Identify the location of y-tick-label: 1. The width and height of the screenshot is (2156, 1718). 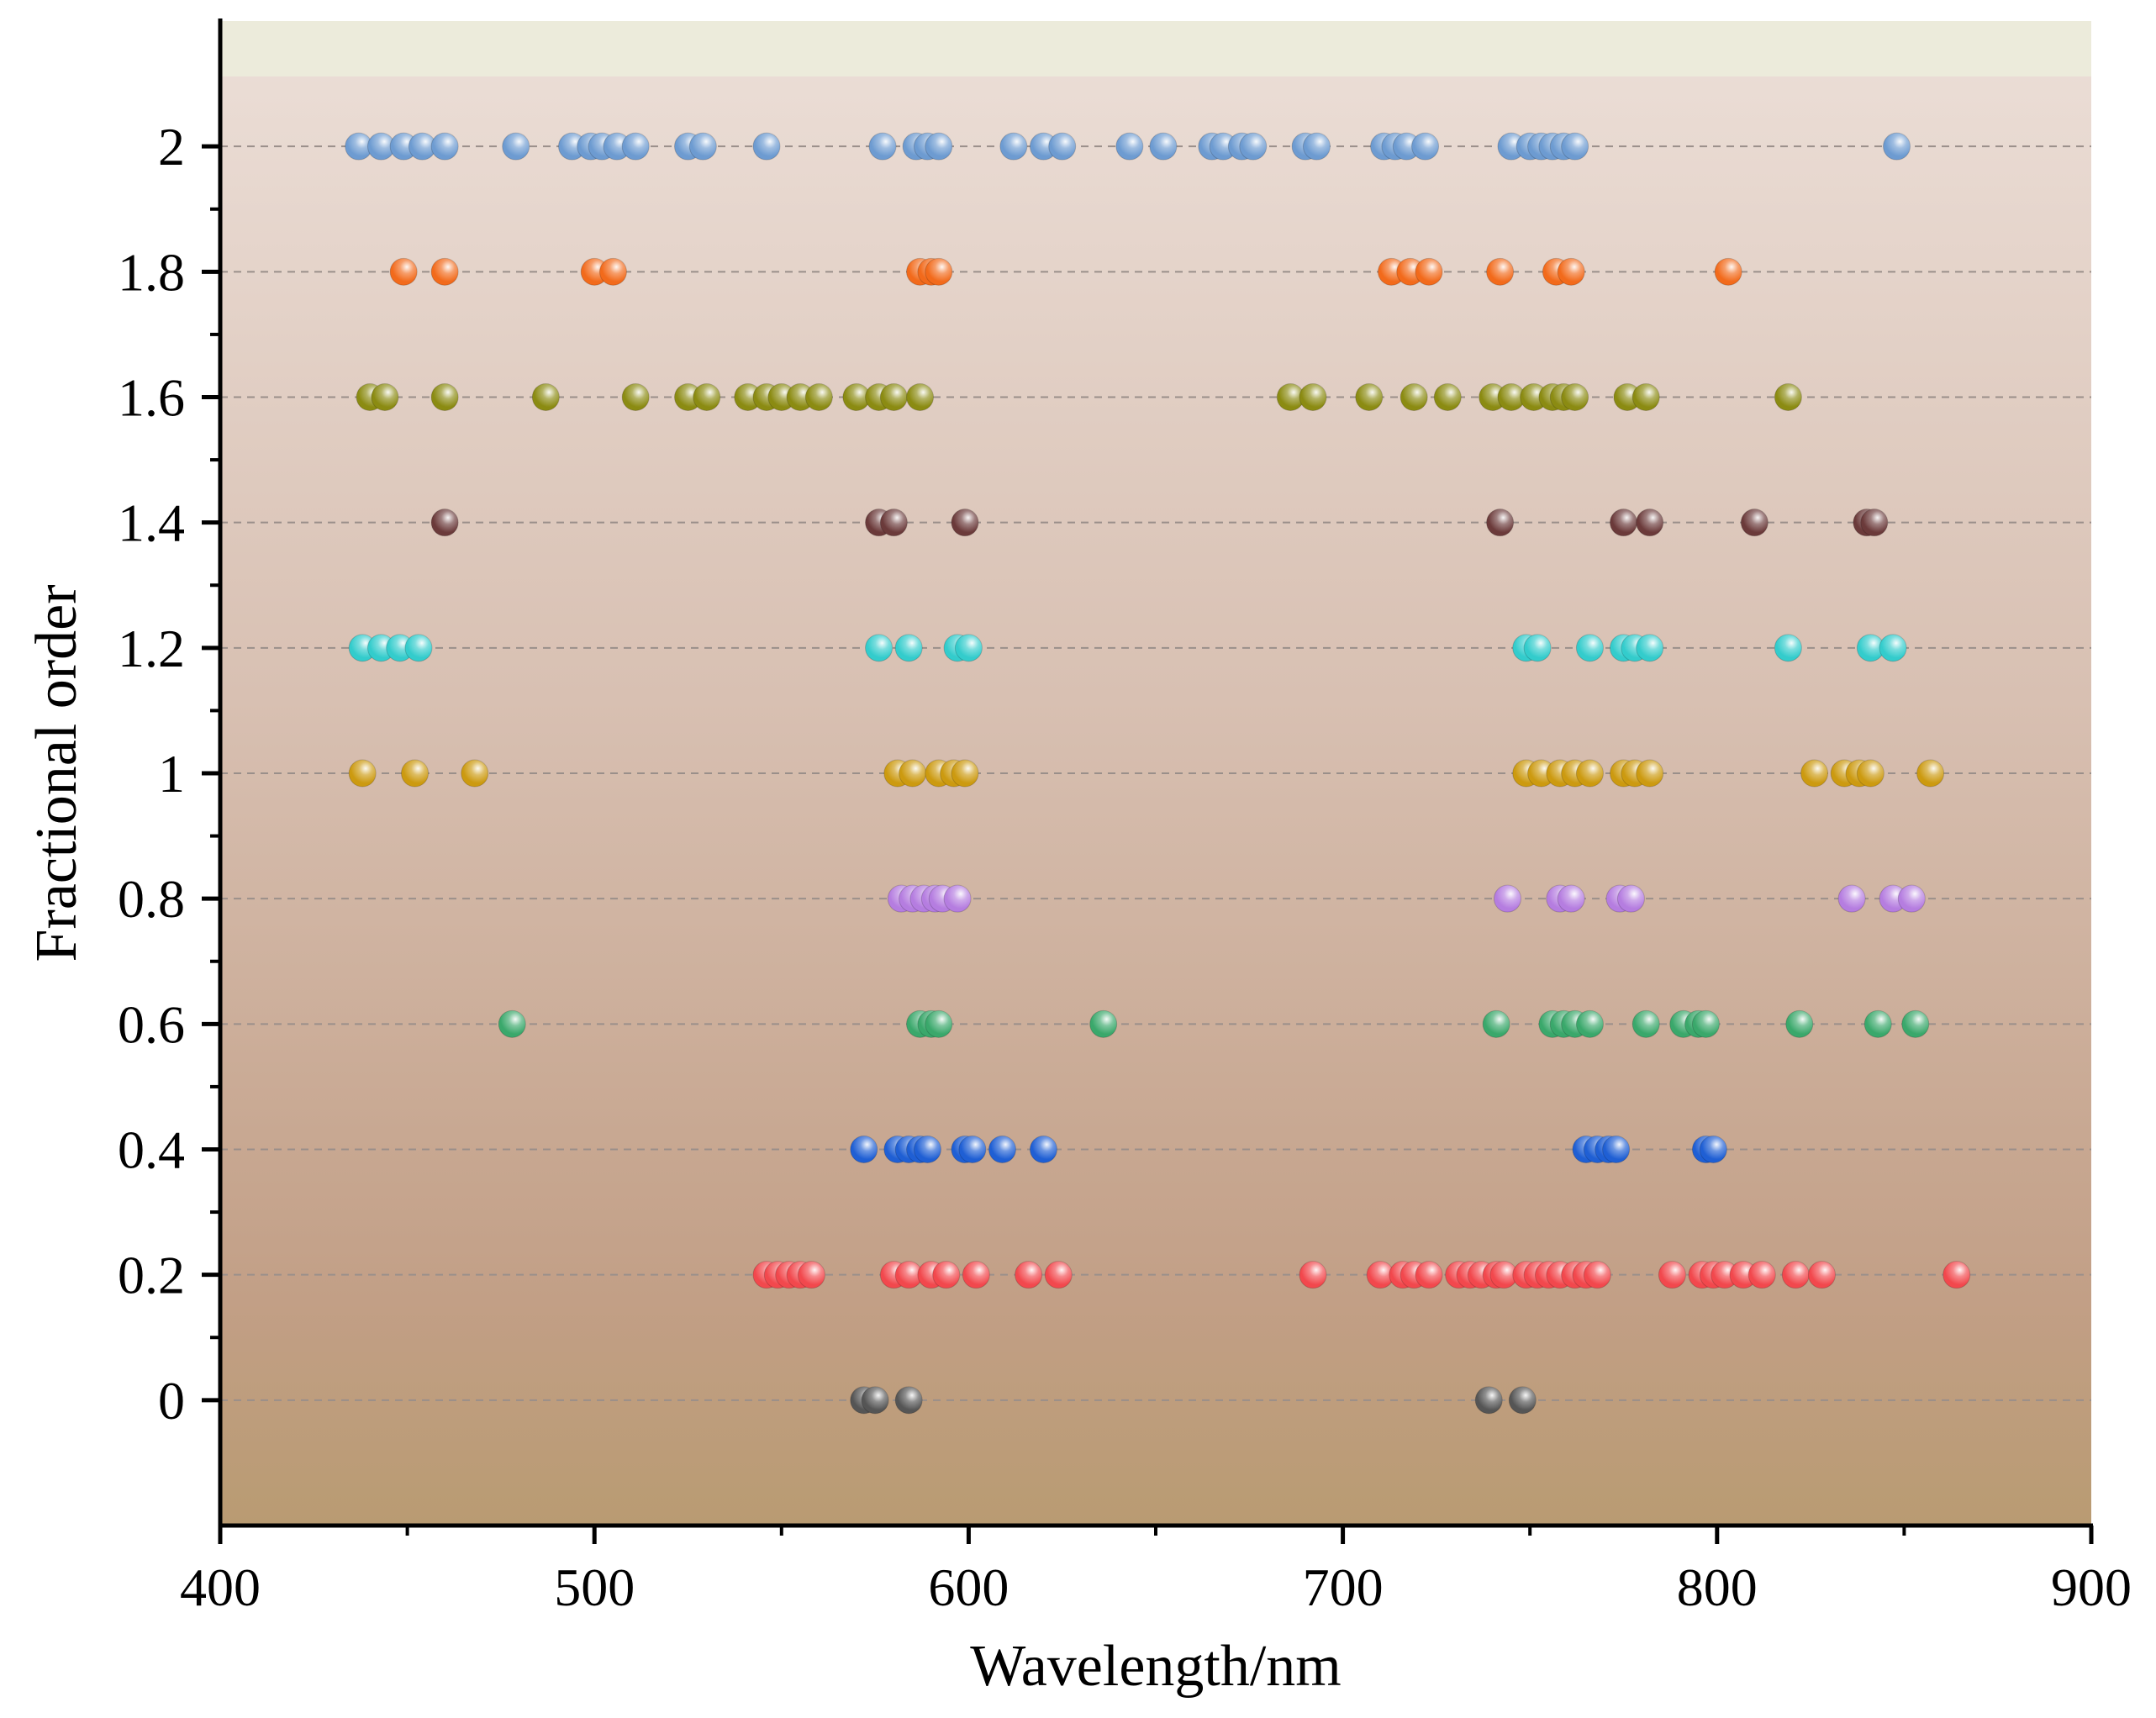
(171, 774).